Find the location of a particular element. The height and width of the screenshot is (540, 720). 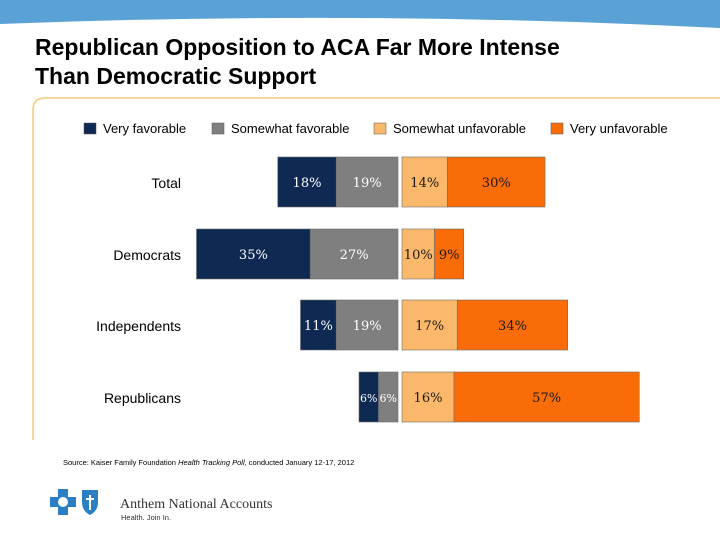

data-label: 57% is located at coordinates (546, 398).